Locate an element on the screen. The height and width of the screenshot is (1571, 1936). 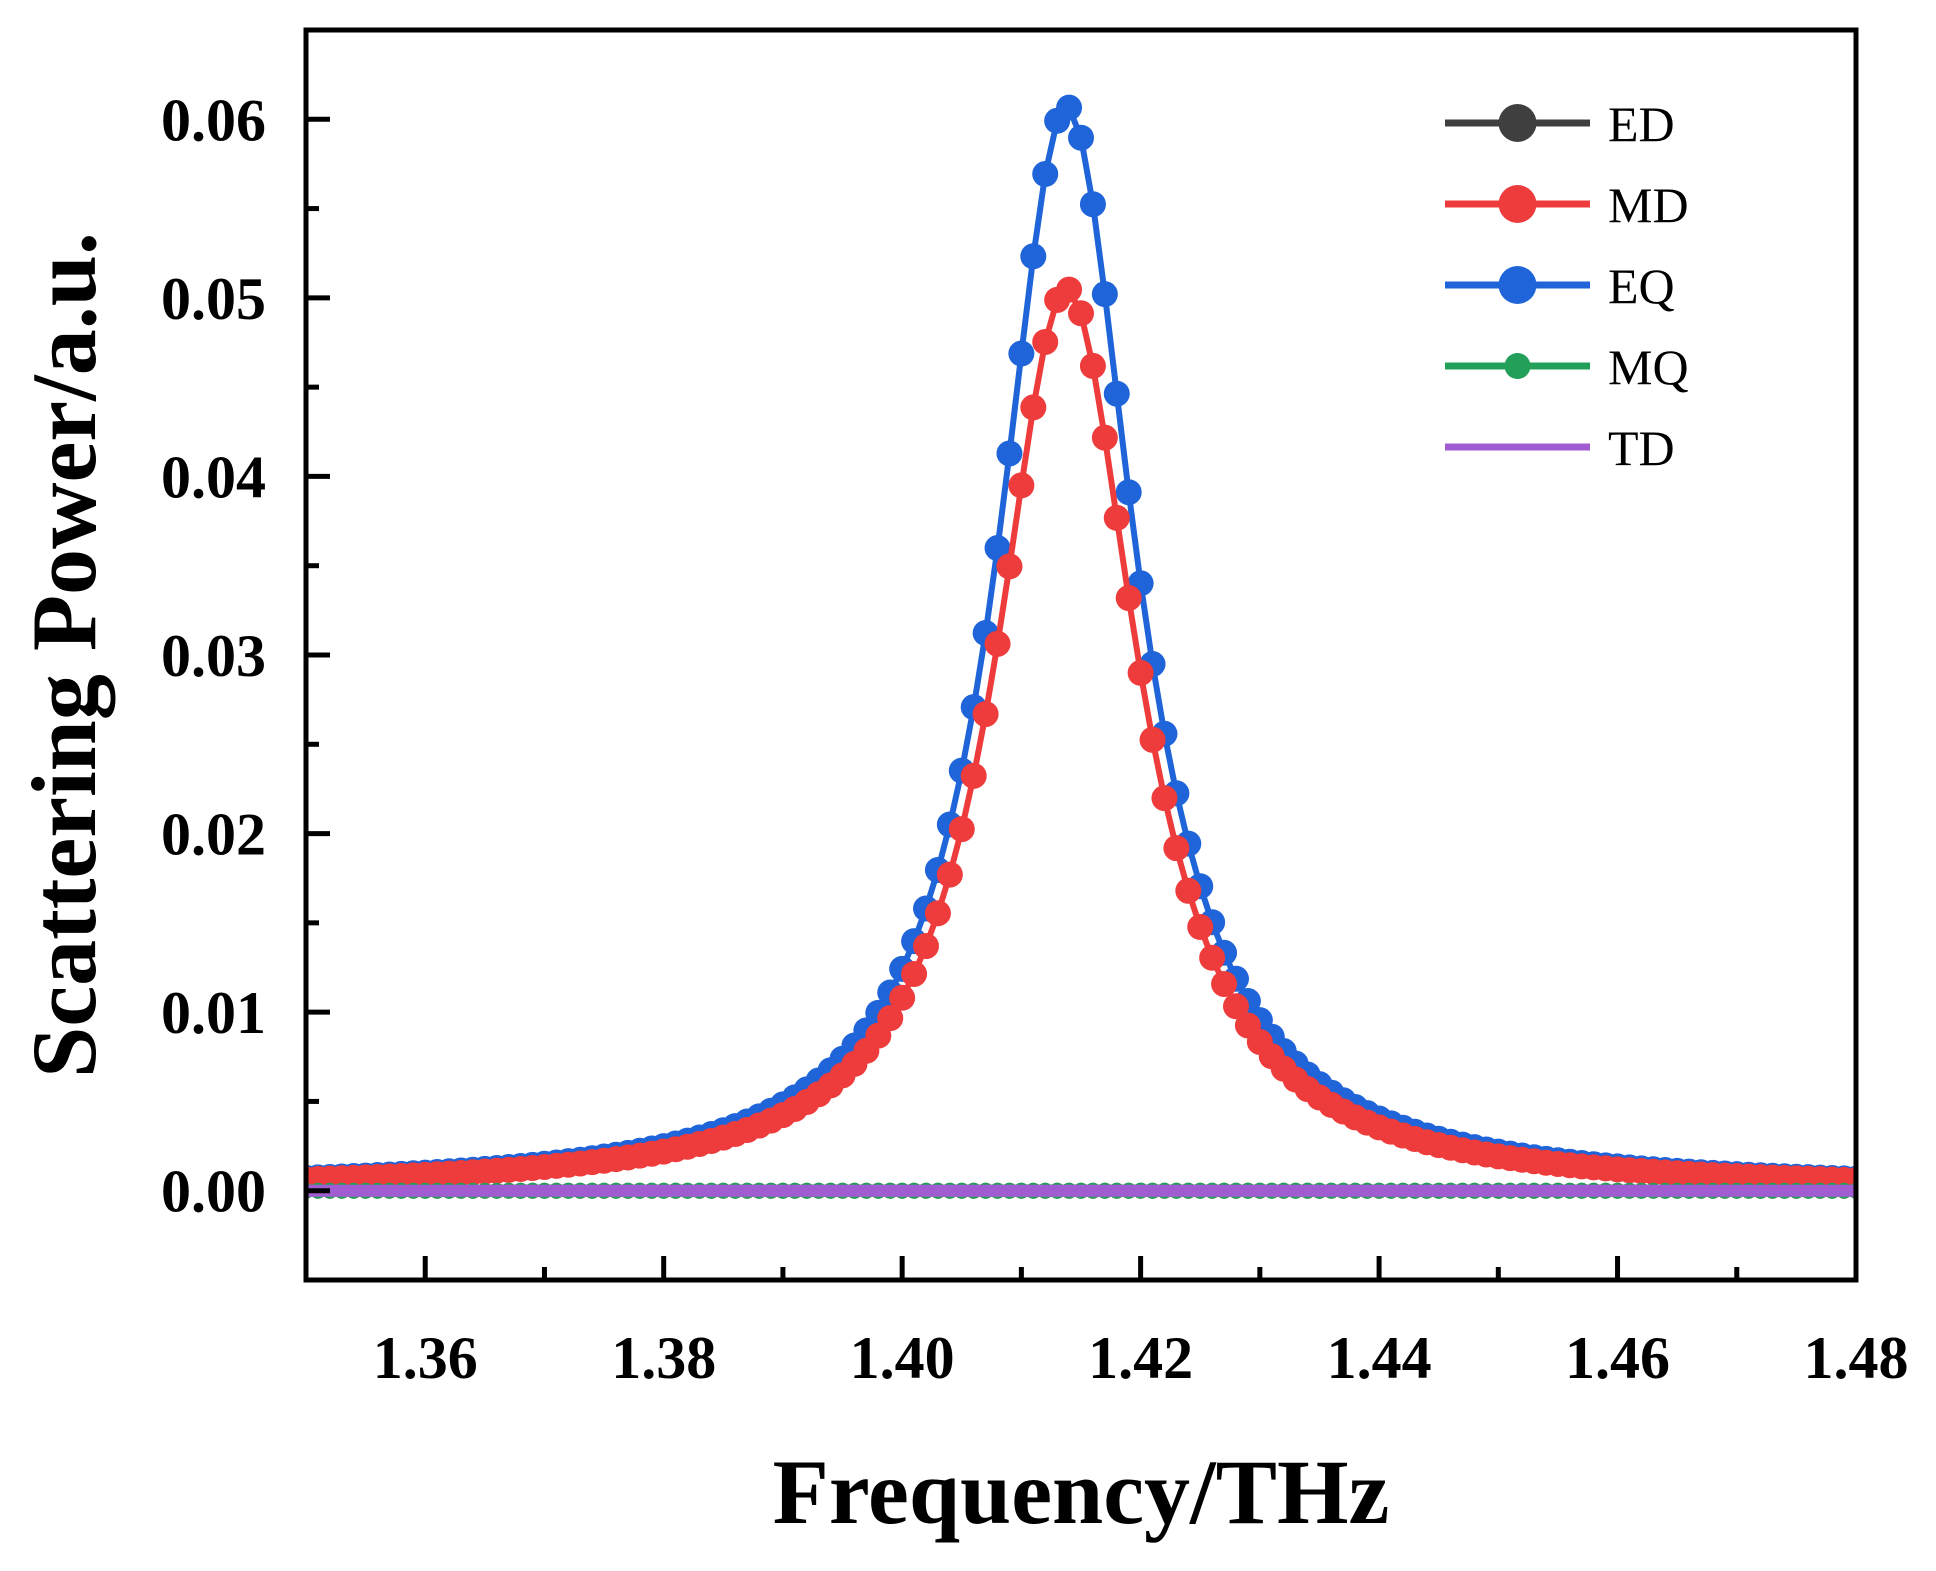
y-tick-label: 0.01 is located at coordinates (213, 1013).